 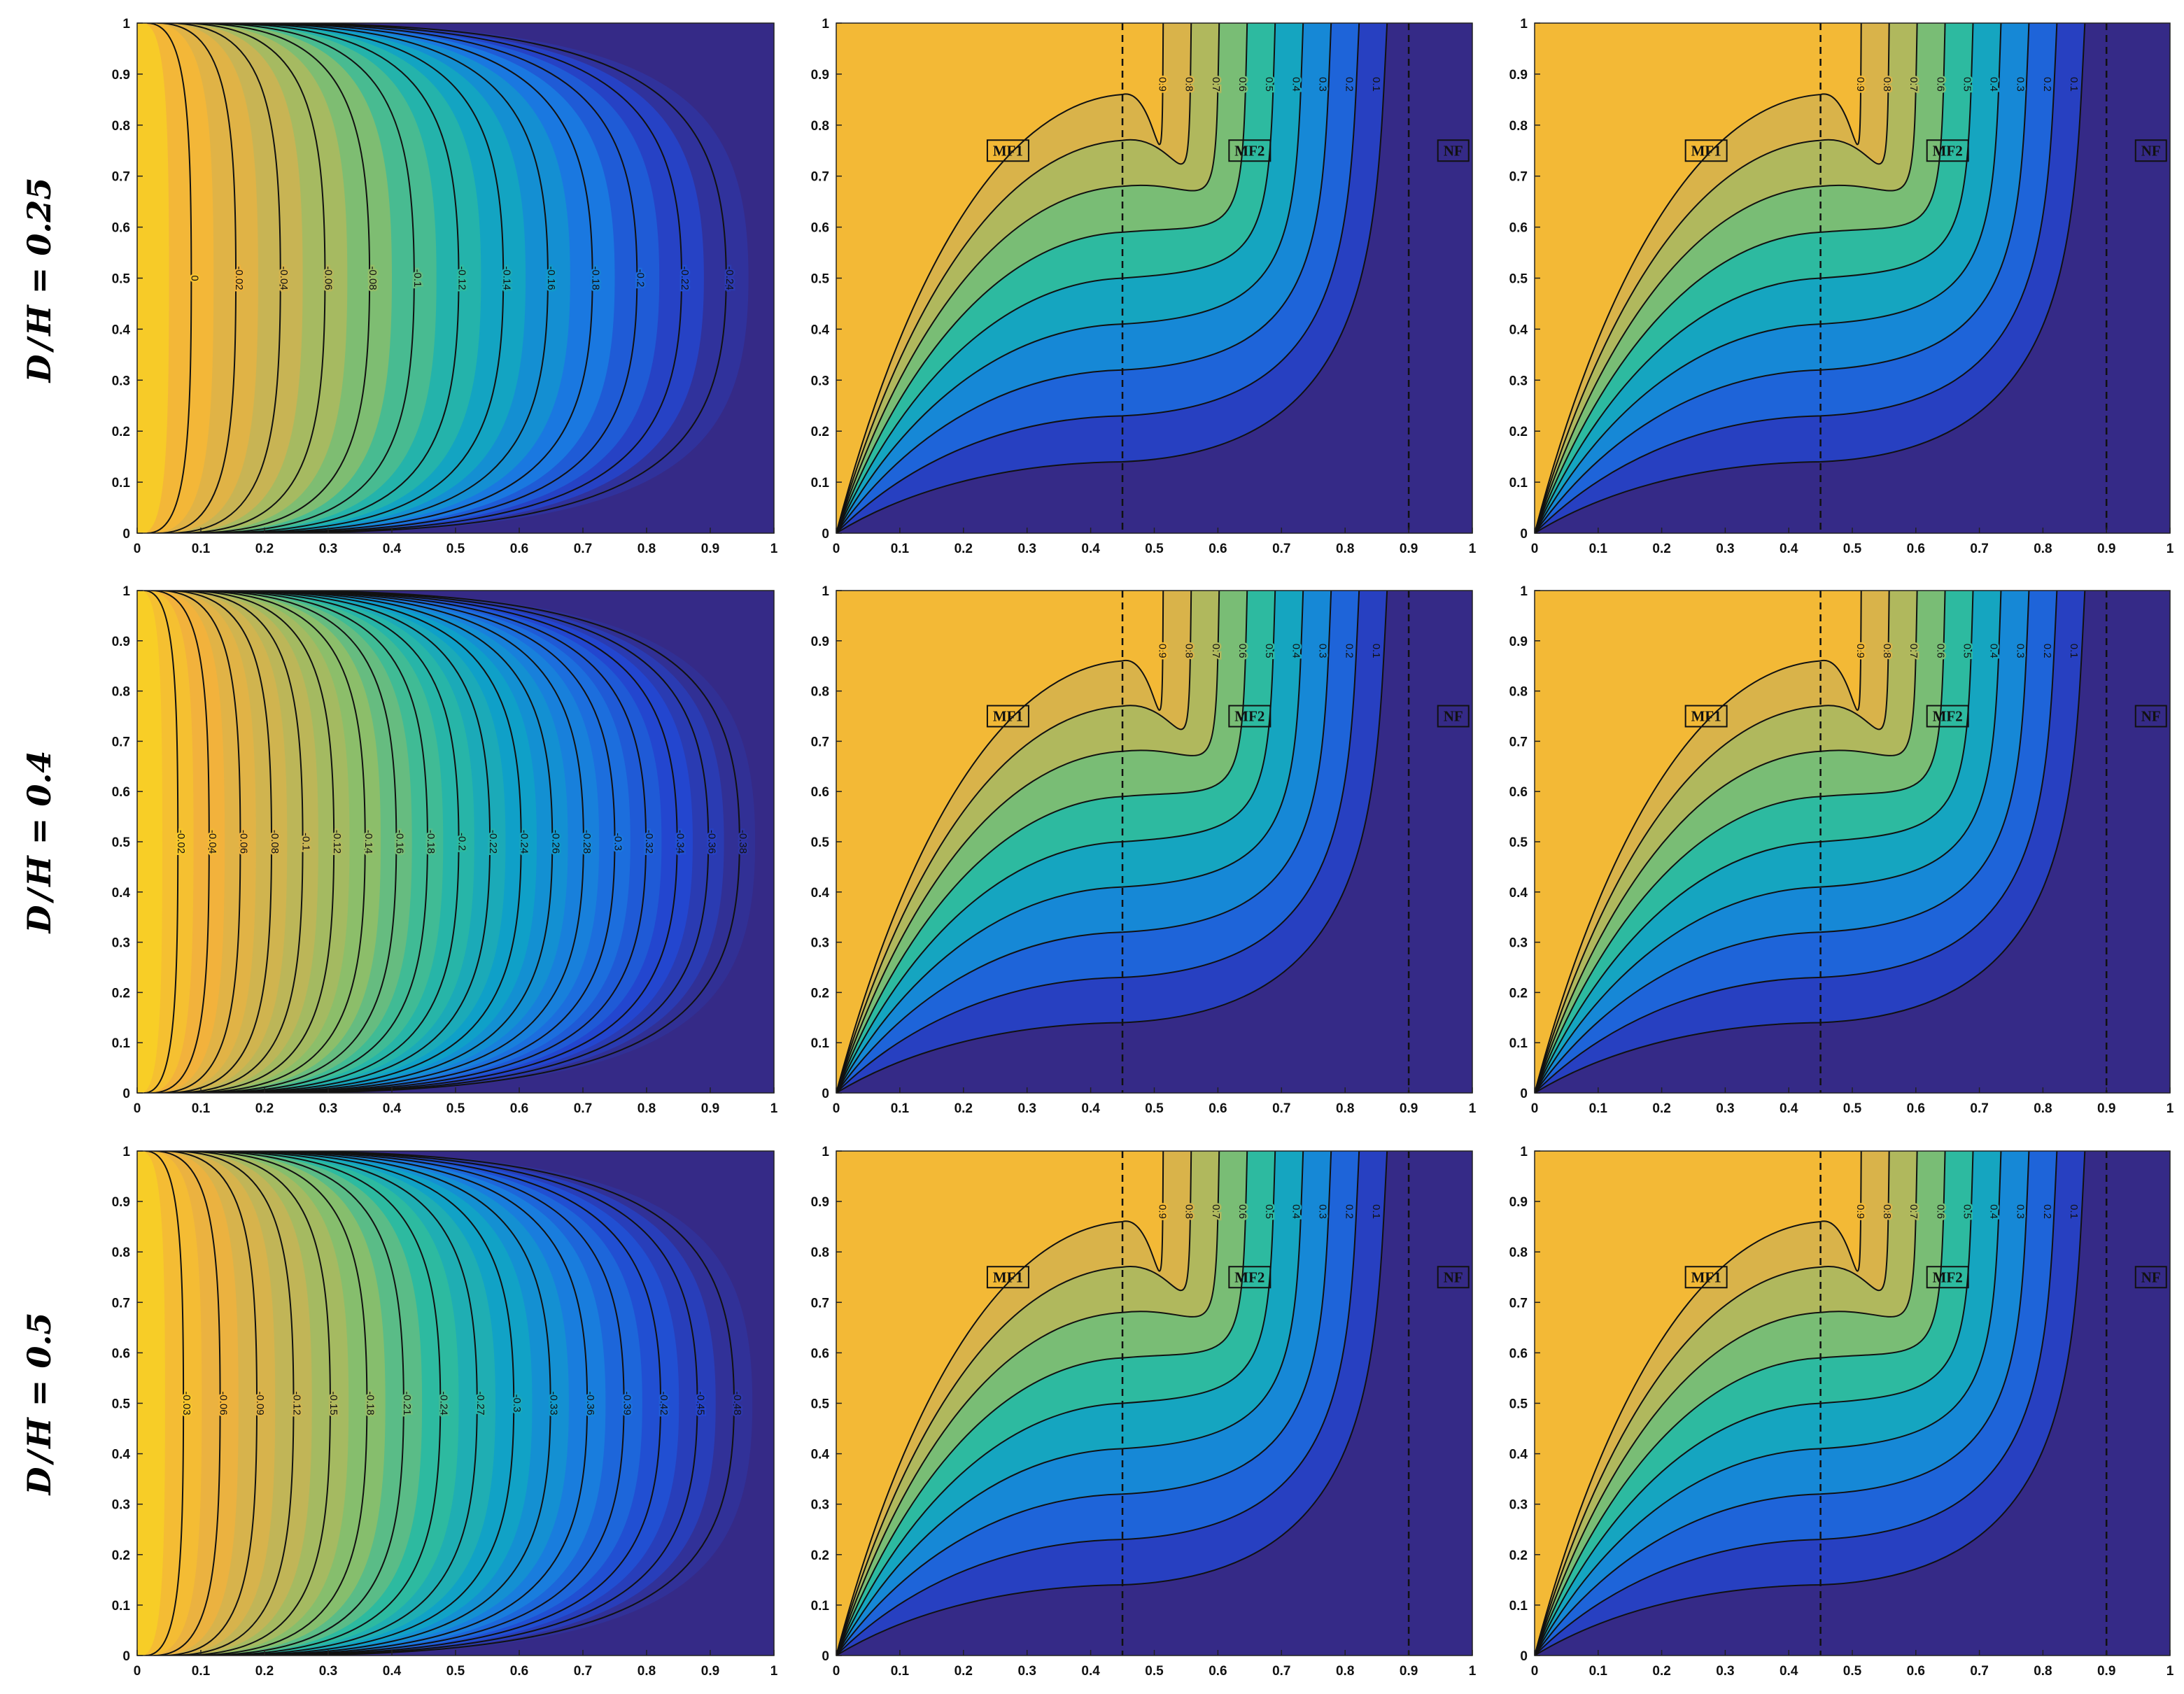 What do you see at coordinates (39, 894) in the screenshot?
I see `row-label-slash: /` at bounding box center [39, 894].